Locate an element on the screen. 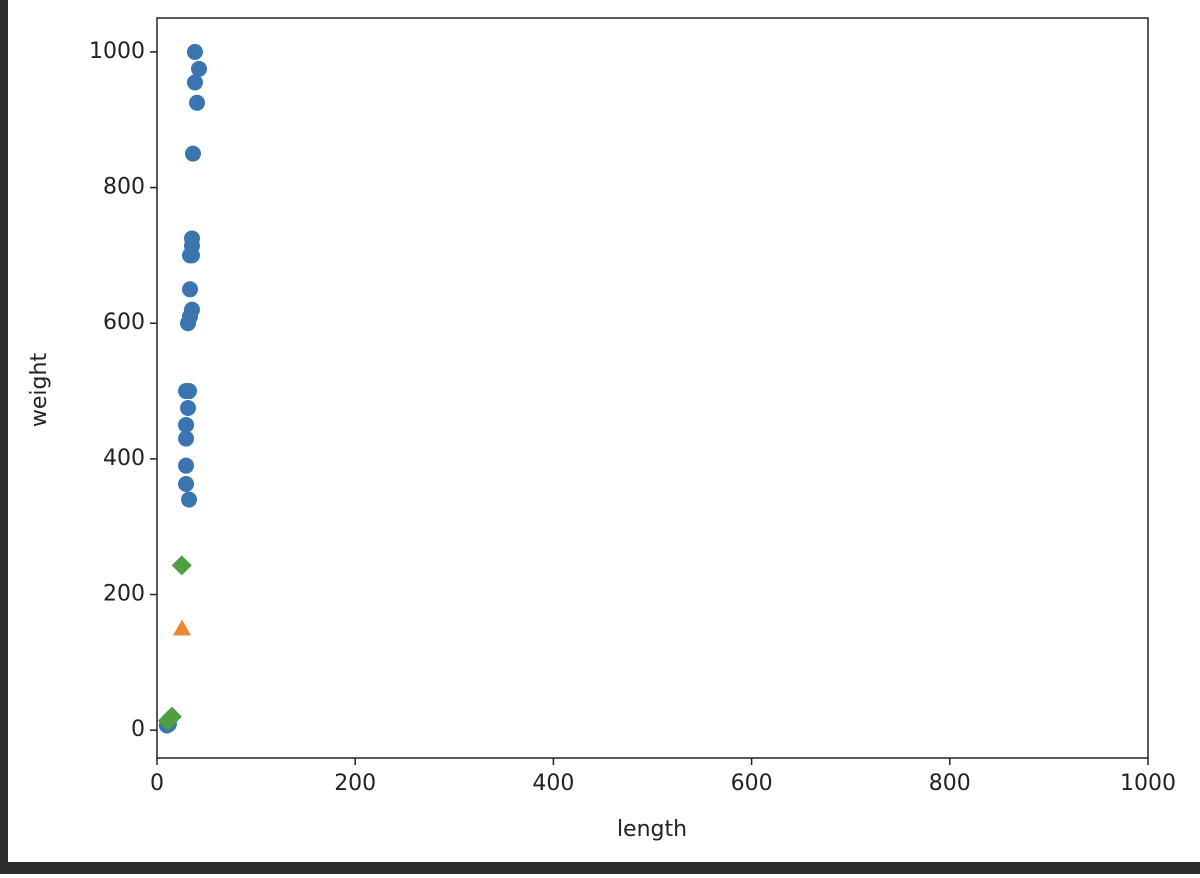 The height and width of the screenshot is (878, 1200). y-tick-label: 200 is located at coordinates (124, 594).